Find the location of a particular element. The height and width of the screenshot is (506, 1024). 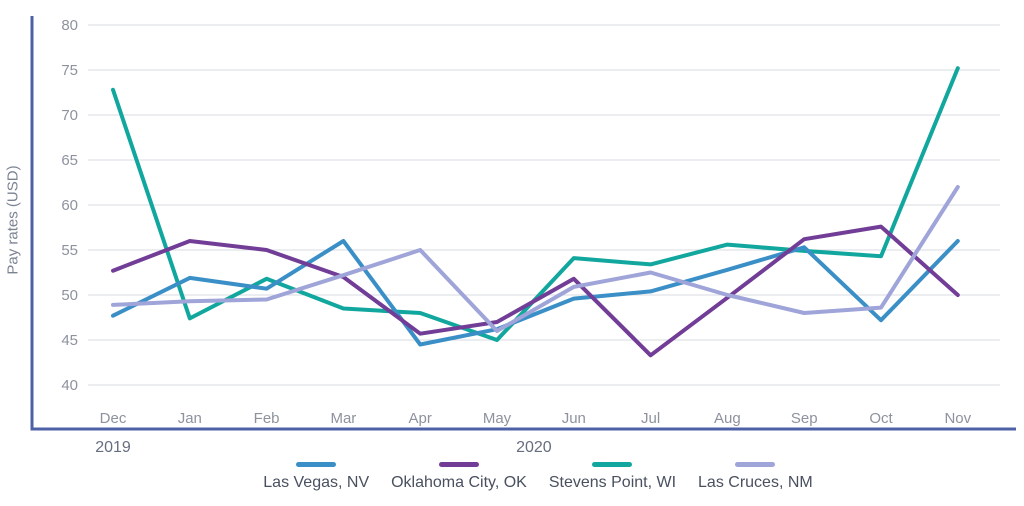

legend-label: Las Vegas, NV is located at coordinates (316, 482).